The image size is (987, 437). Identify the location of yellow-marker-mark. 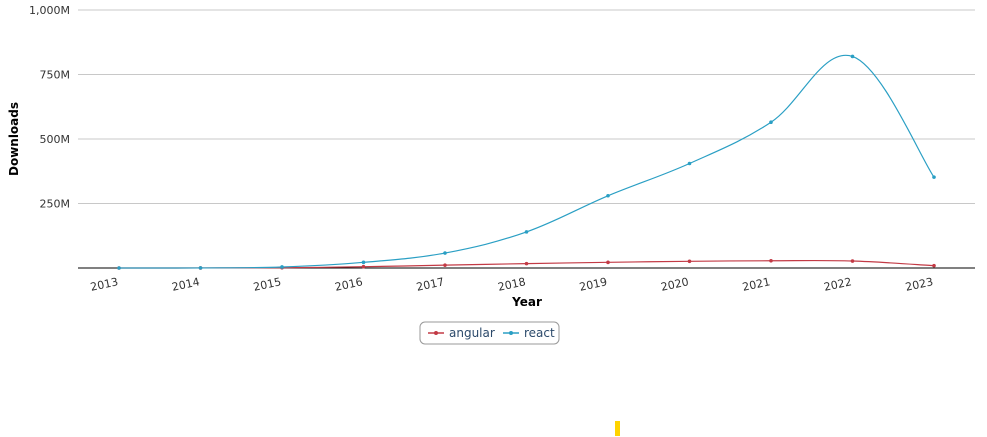
(617, 428).